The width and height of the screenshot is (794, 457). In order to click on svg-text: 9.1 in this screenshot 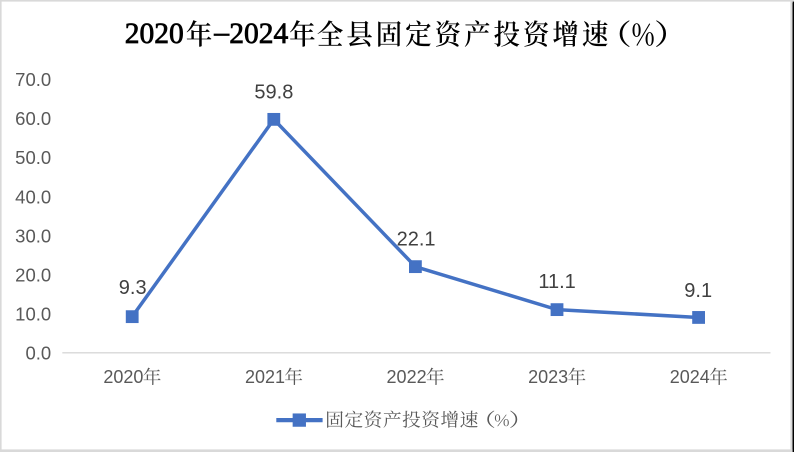, I will do `click(698, 291)`.